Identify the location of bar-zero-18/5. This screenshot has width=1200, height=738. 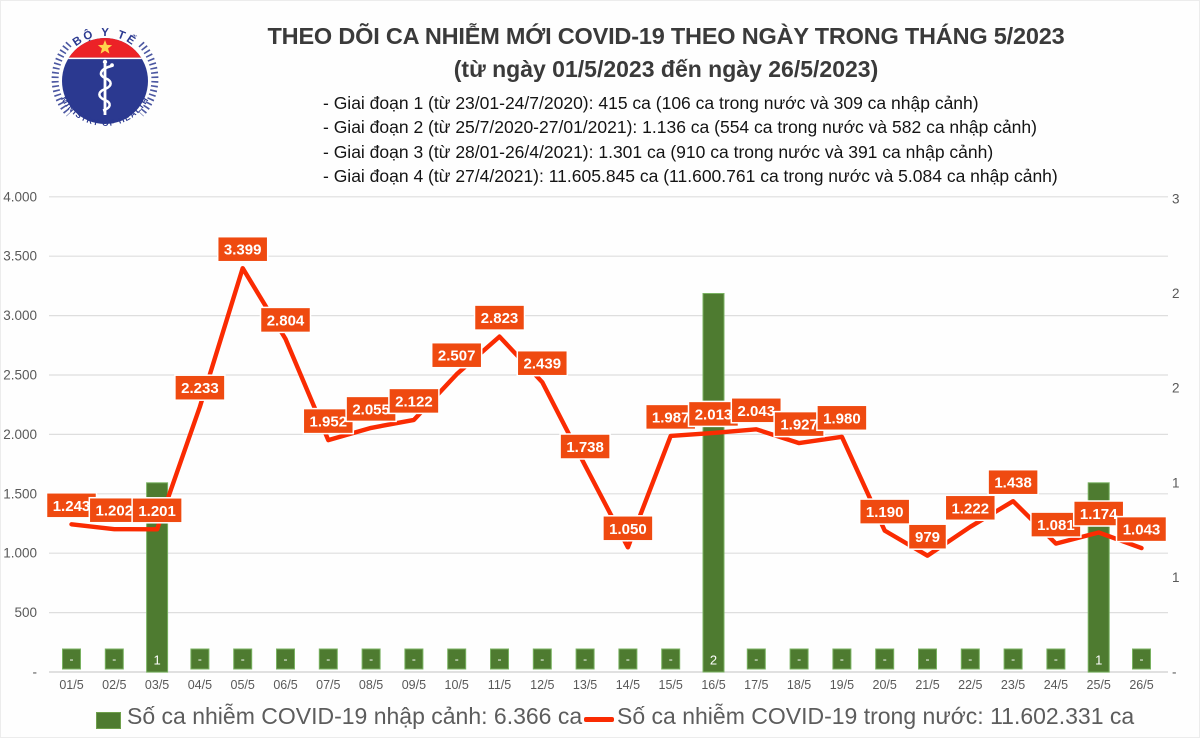
(799, 659).